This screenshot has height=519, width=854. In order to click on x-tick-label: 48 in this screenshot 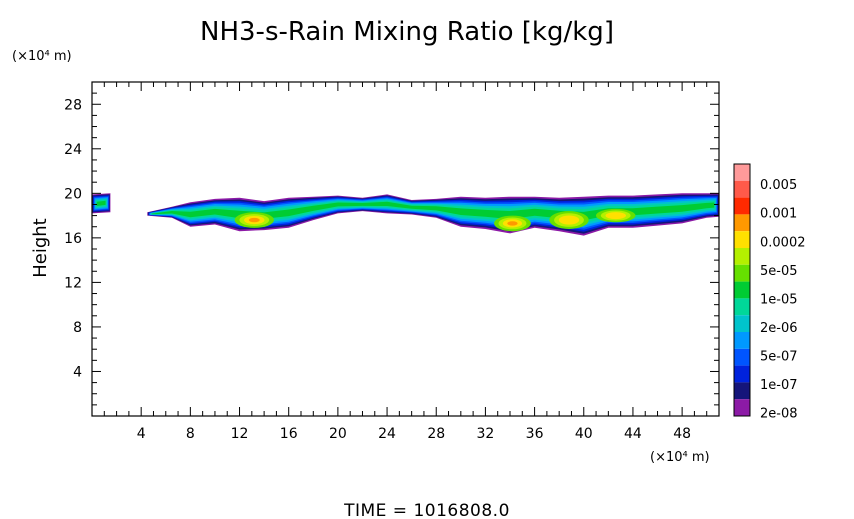, I will do `click(682, 434)`.